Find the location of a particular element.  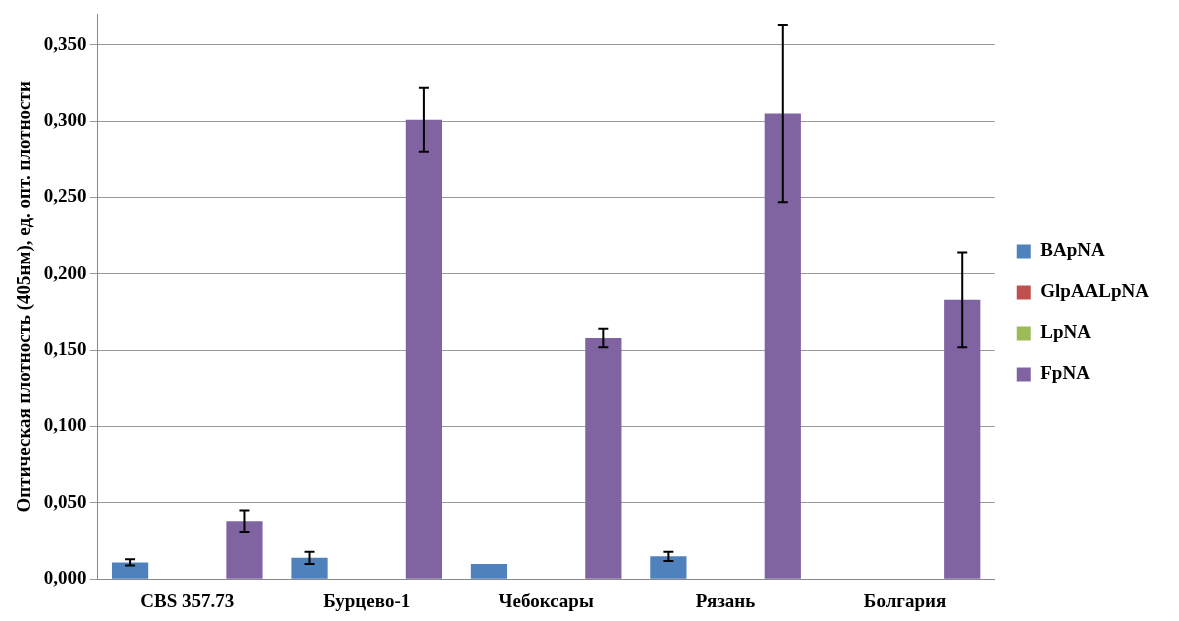

x-tick-label: Болгария is located at coordinates (905, 600).